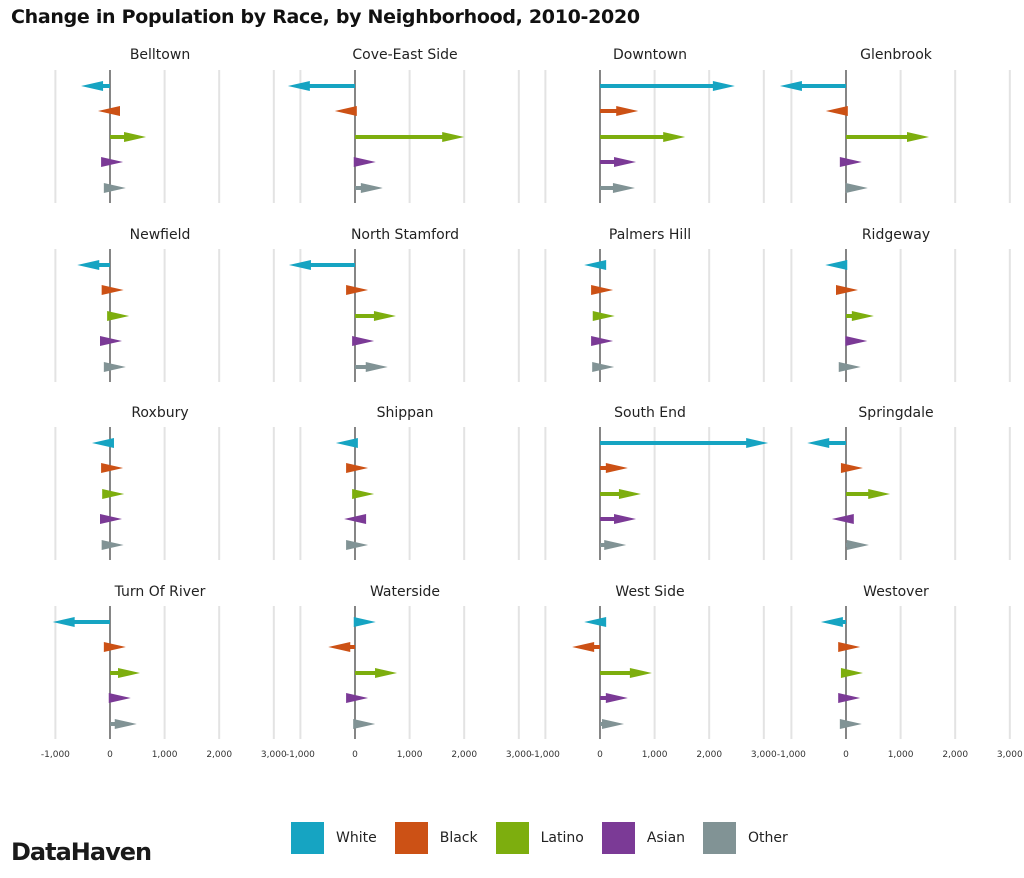 The width and height of the screenshot is (1024, 878). Describe the element at coordinates (437, 838) in the screenshot. I see `legend-item-black: Black` at that location.